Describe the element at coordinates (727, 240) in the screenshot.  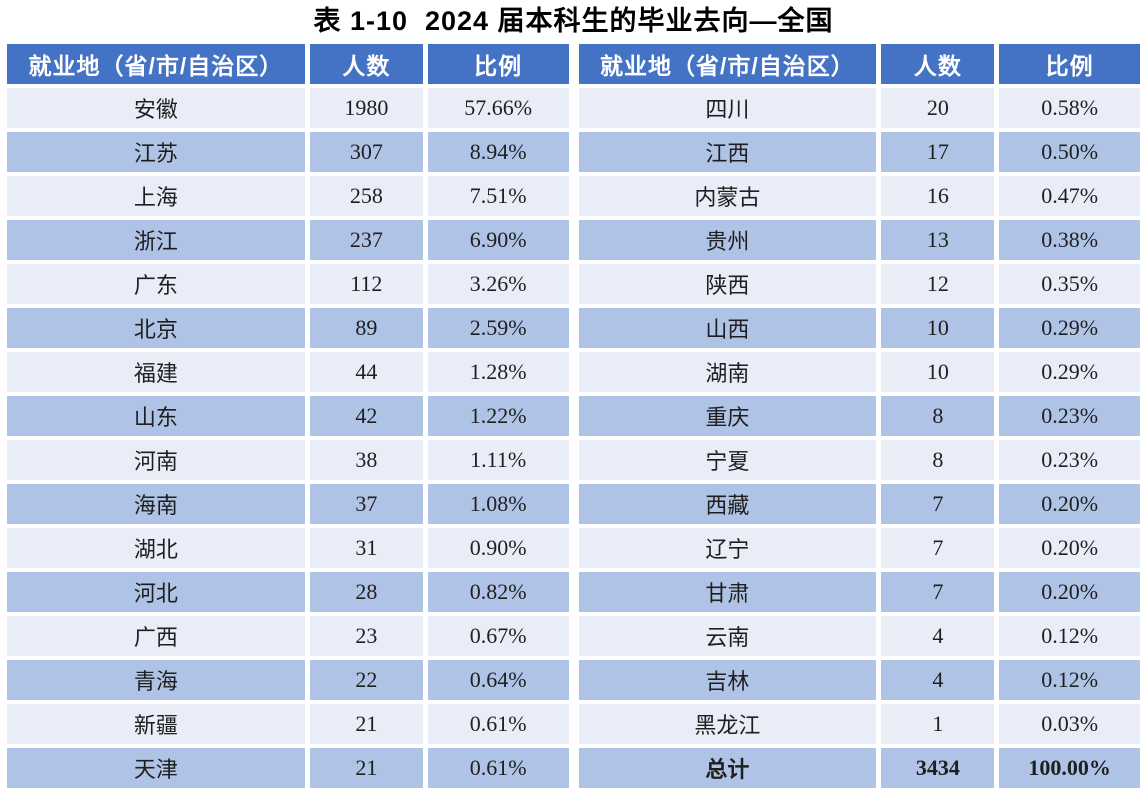
I see `cell-region: 贵州` at that location.